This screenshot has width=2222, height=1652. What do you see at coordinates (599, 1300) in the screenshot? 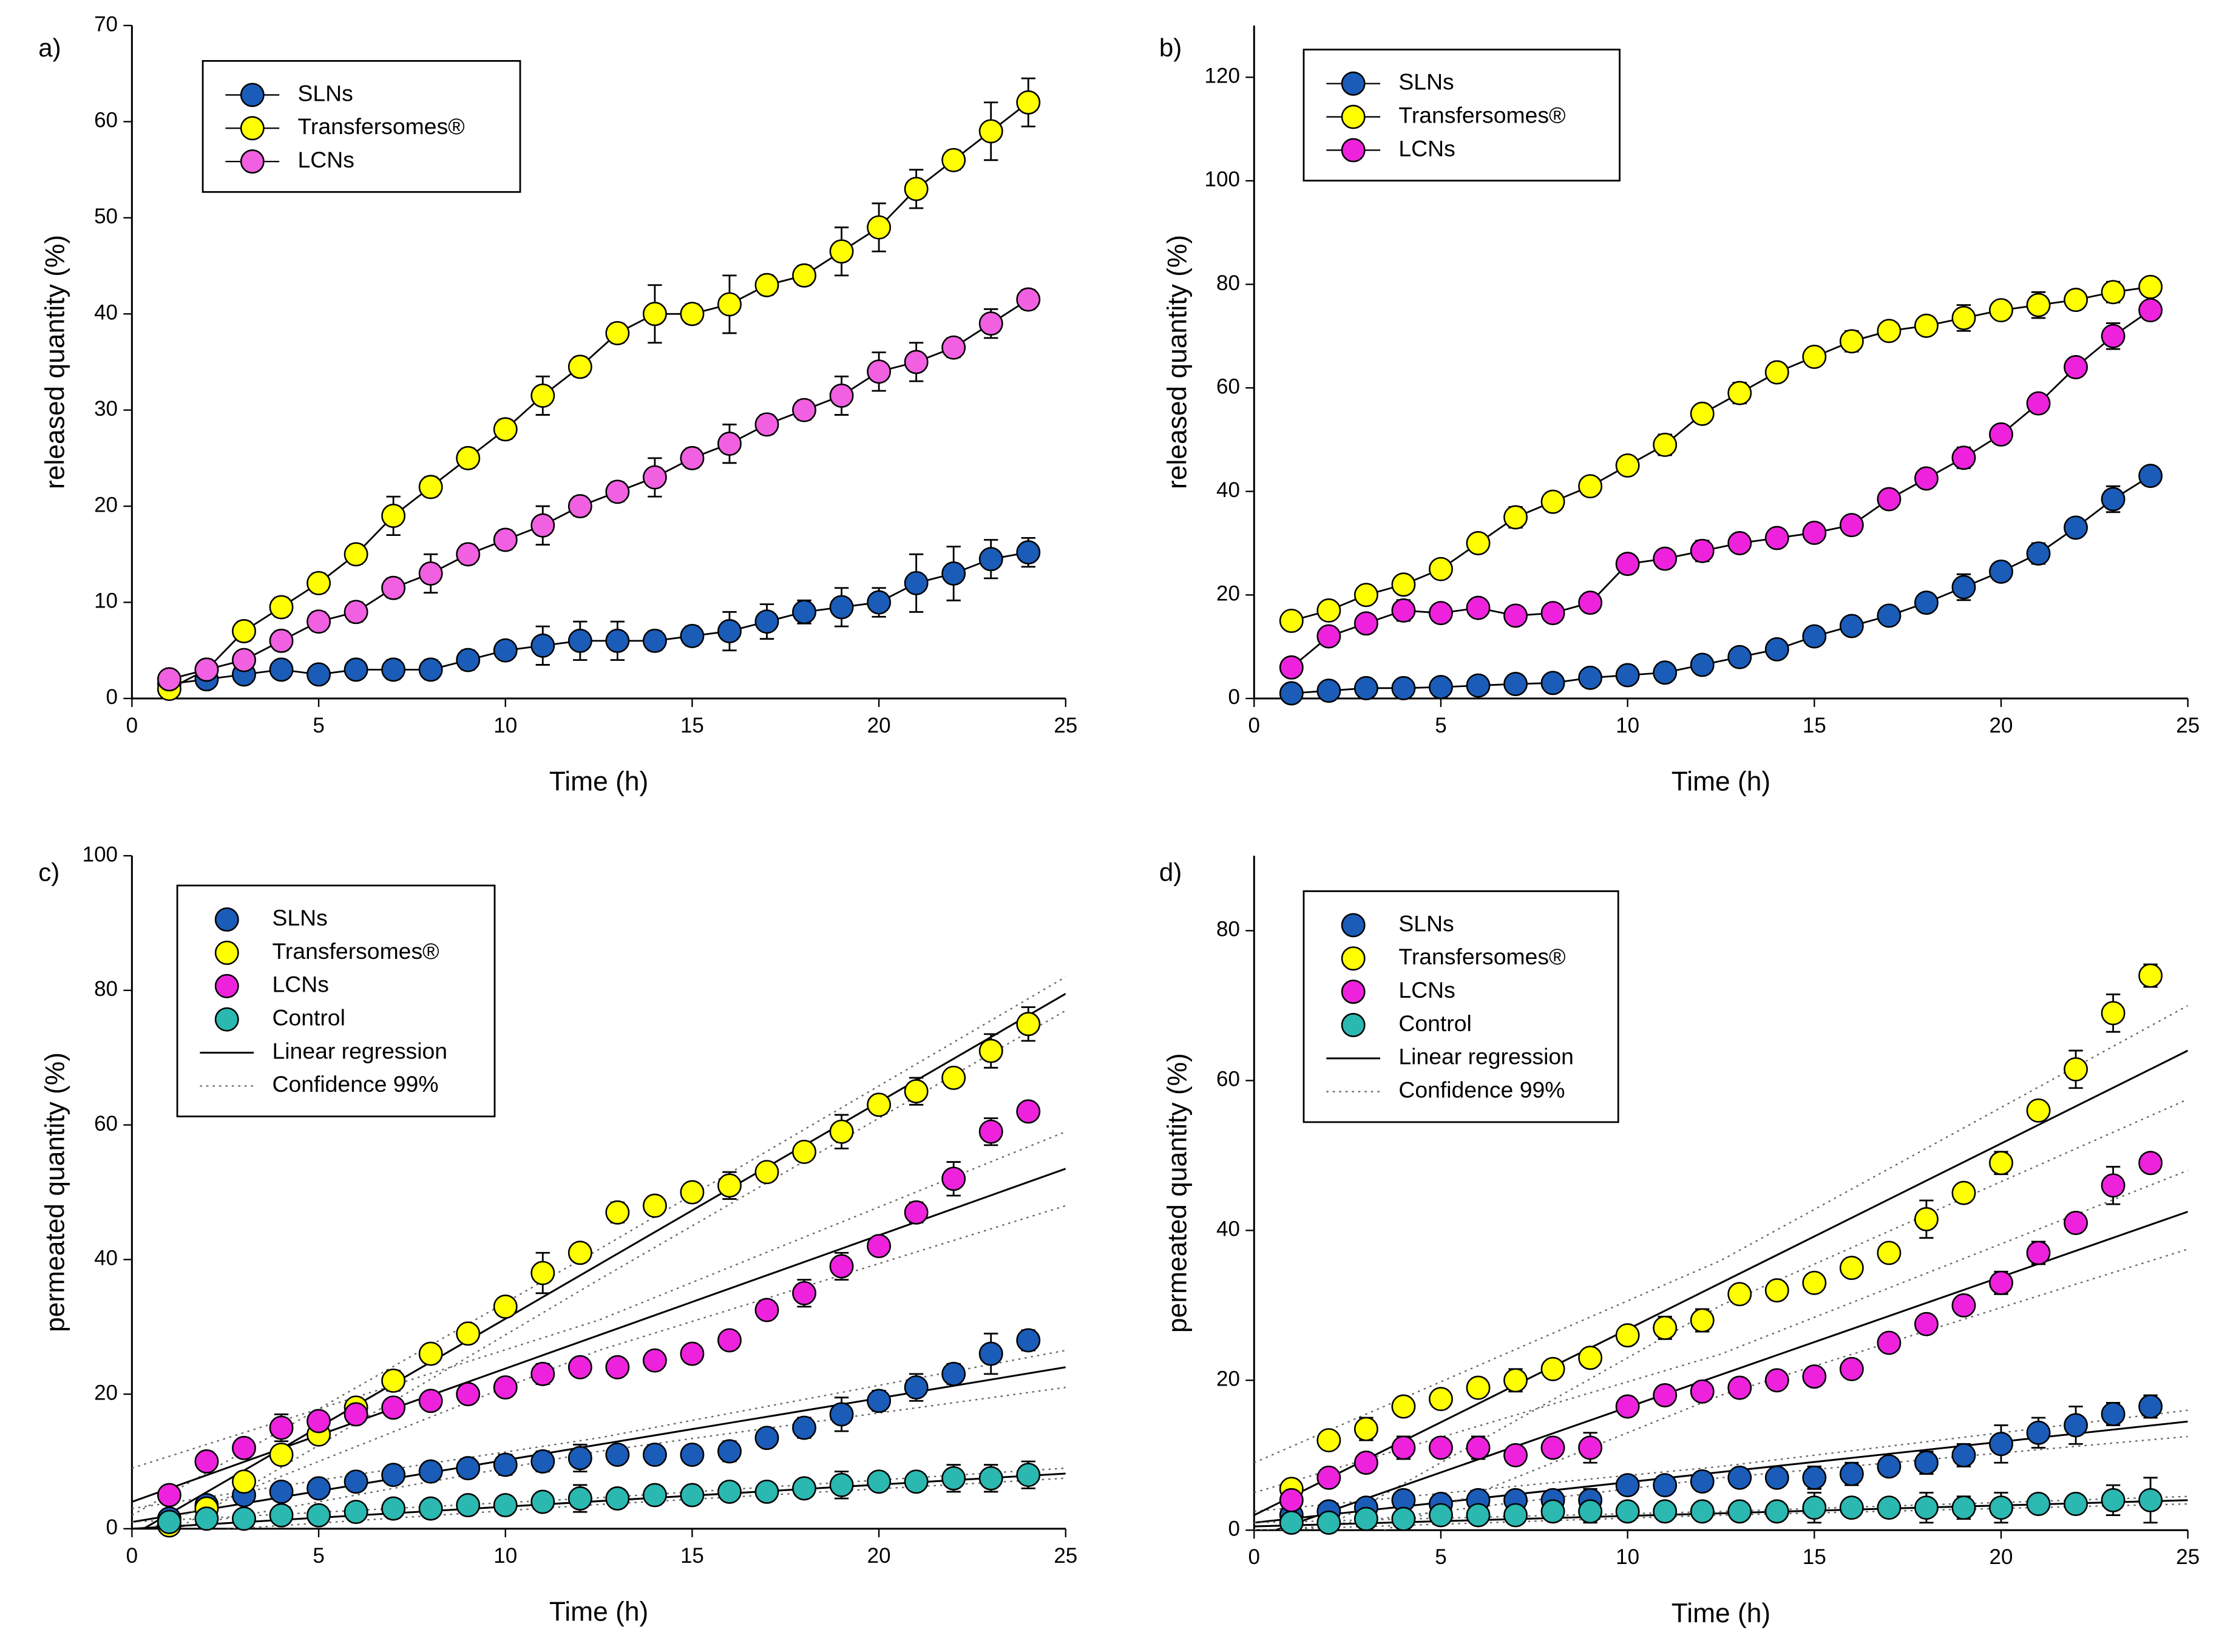
I see `confidence-upper` at bounding box center [599, 1300].